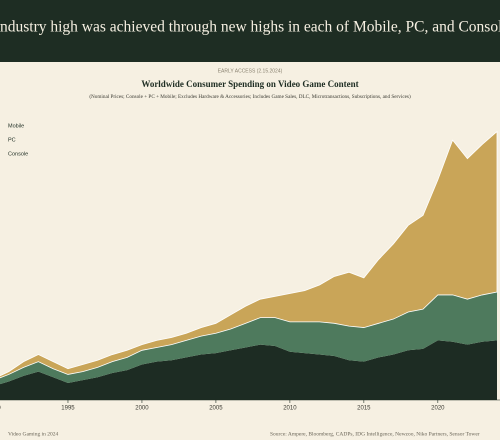  What do you see at coordinates (290, 409) in the screenshot?
I see `x-tick-label: 2010` at bounding box center [290, 409].